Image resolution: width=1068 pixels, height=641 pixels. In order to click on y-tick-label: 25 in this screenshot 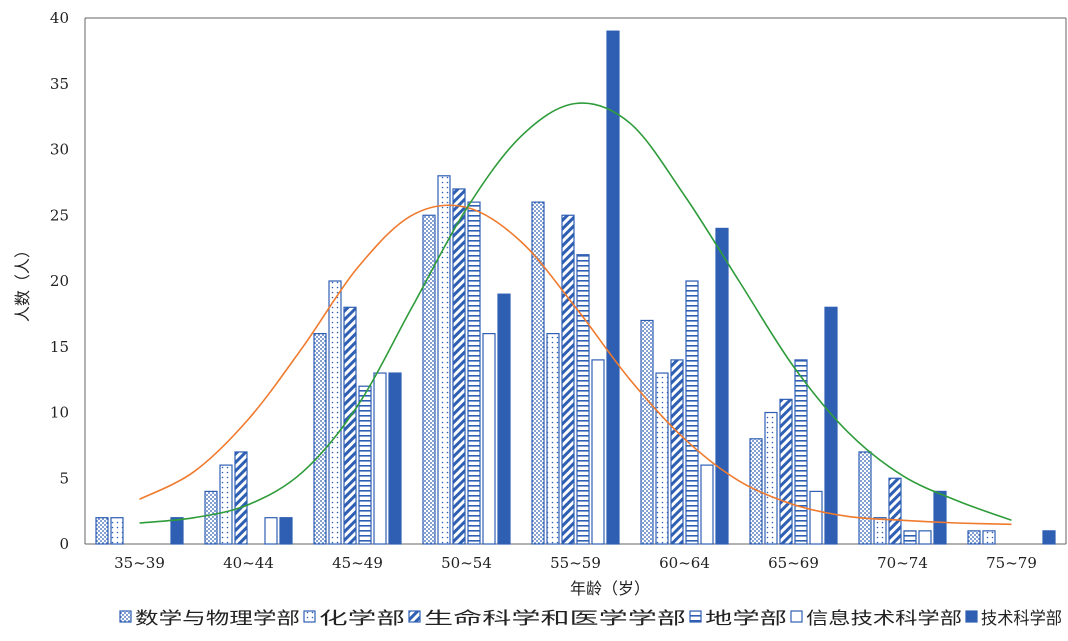, I will do `click(59, 215)`.